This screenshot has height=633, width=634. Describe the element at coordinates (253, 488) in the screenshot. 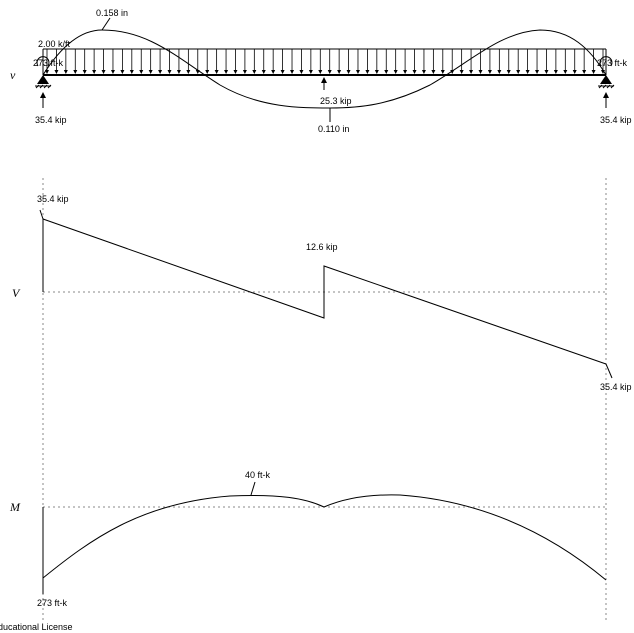

I see `moment-peak-leader` at that location.